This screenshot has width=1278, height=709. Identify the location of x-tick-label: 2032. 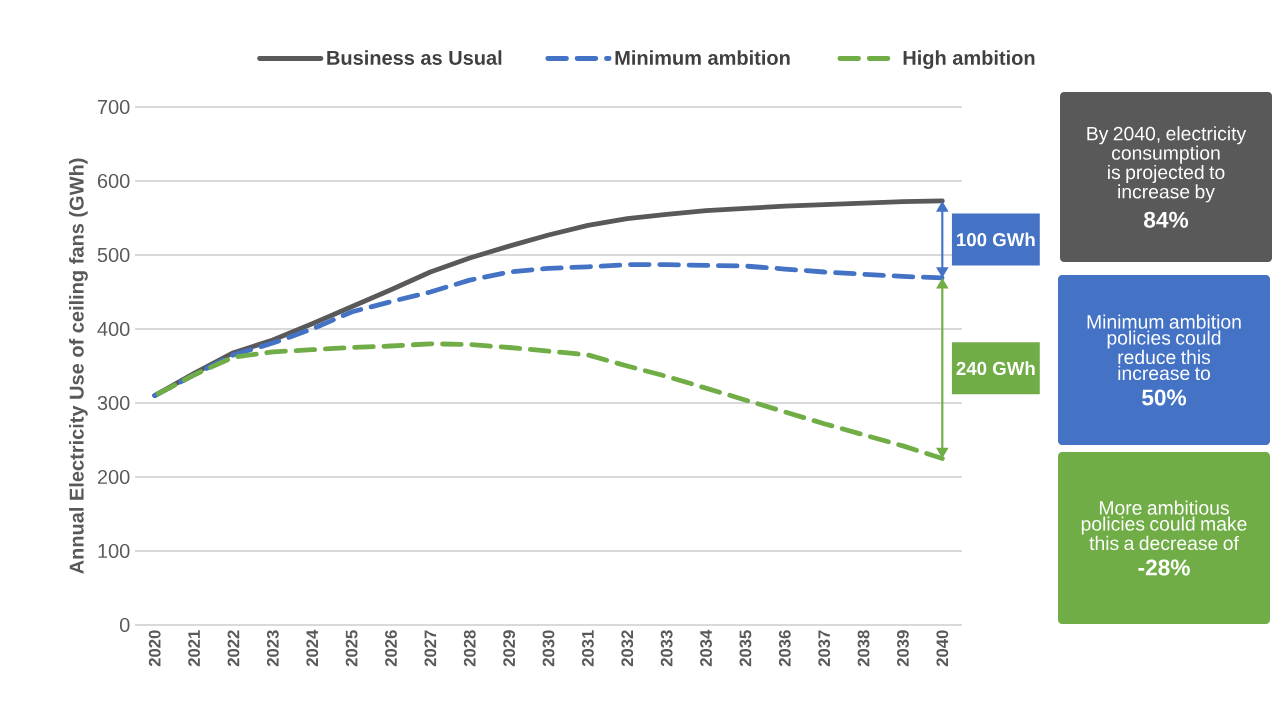
(627, 648).